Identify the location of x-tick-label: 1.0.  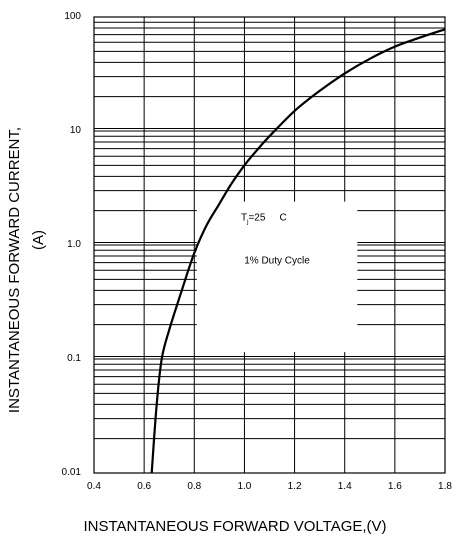
(244, 486).